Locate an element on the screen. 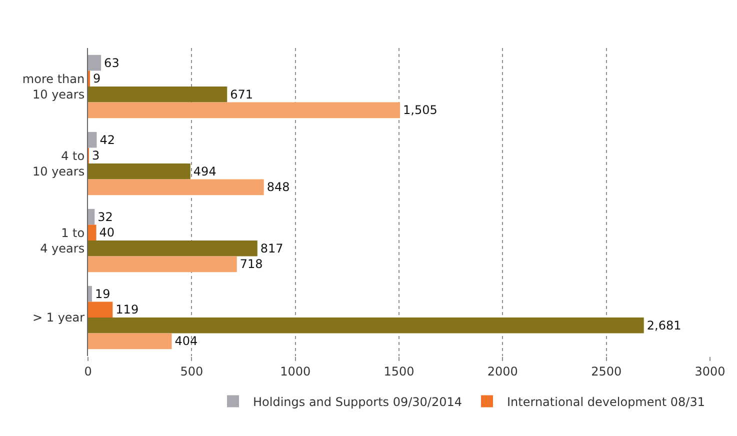  data-label: 119 is located at coordinates (127, 309).